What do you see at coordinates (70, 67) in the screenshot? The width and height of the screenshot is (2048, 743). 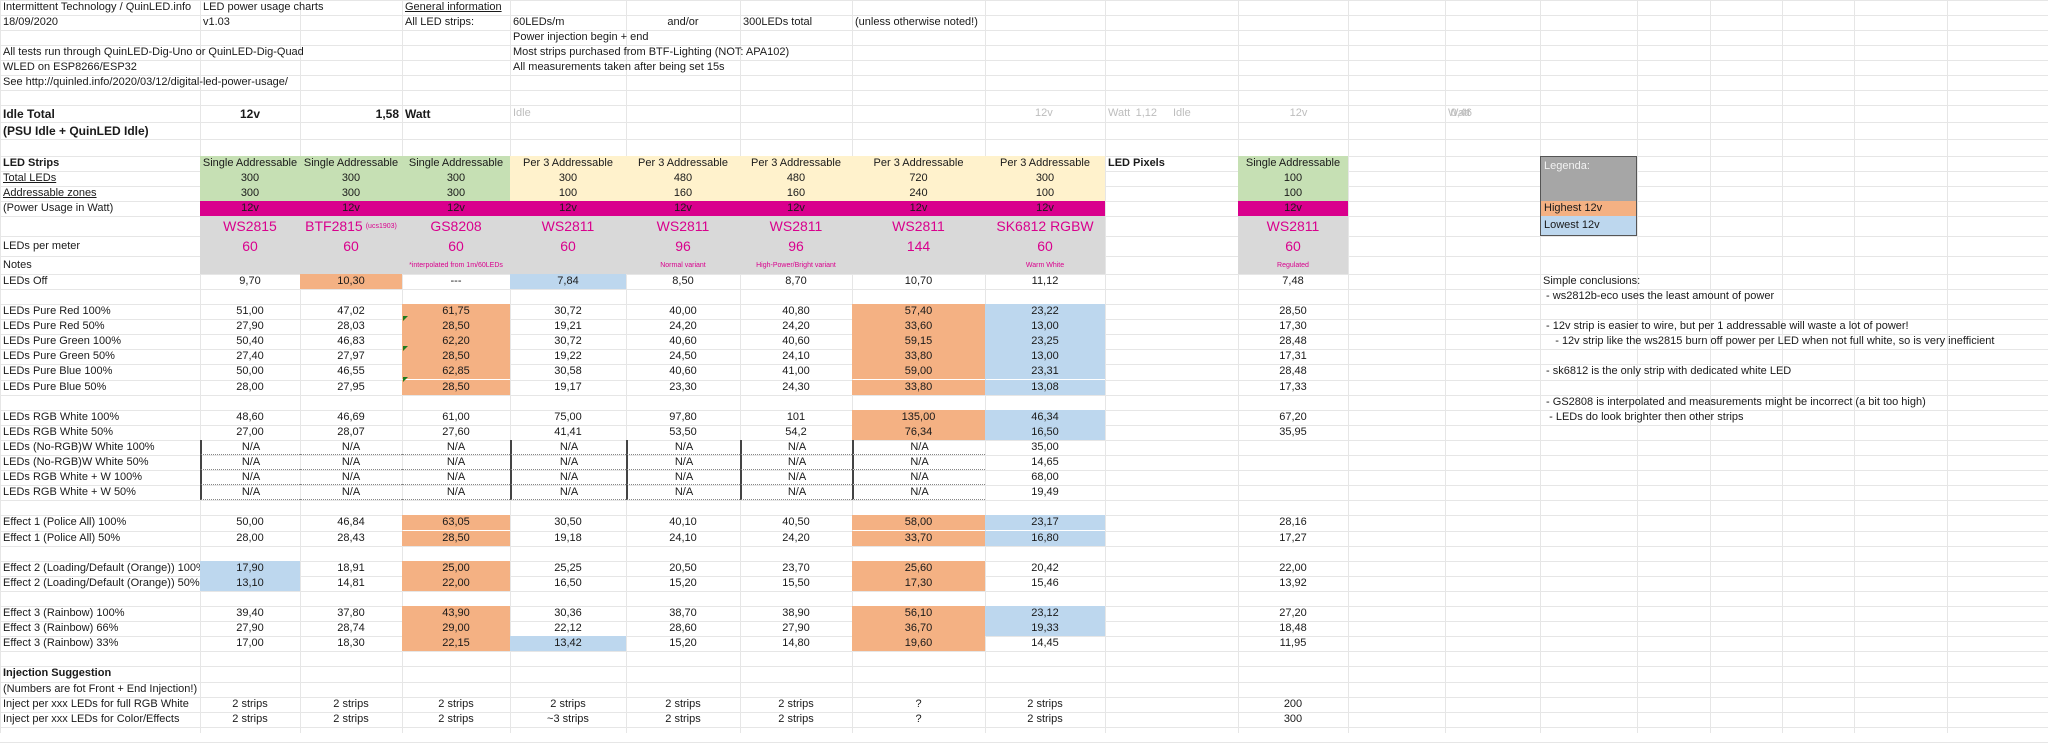 I see `note-line: WLED on ESP8266/ESP32` at bounding box center [70, 67].